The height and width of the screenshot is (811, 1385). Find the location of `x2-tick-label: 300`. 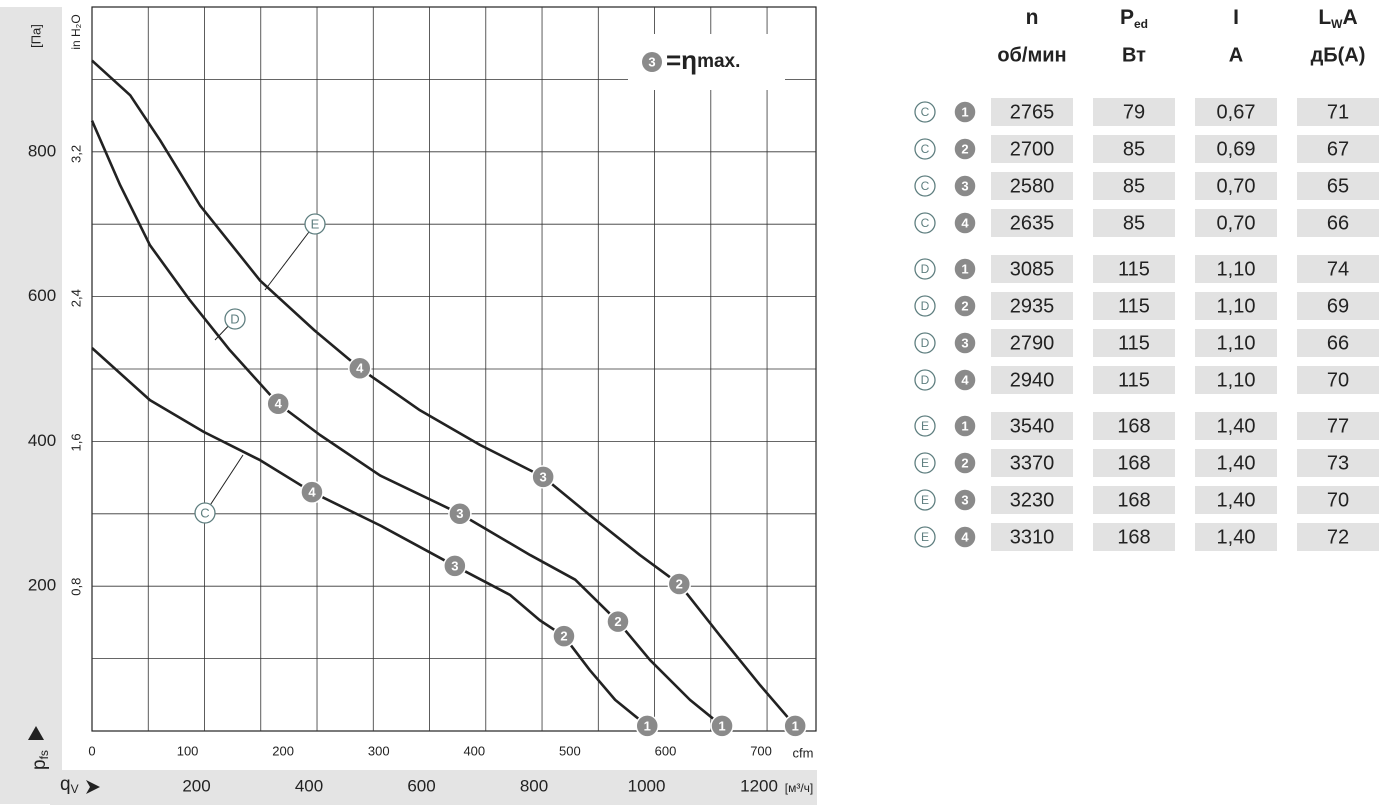

x2-tick-label: 300 is located at coordinates (379, 750).